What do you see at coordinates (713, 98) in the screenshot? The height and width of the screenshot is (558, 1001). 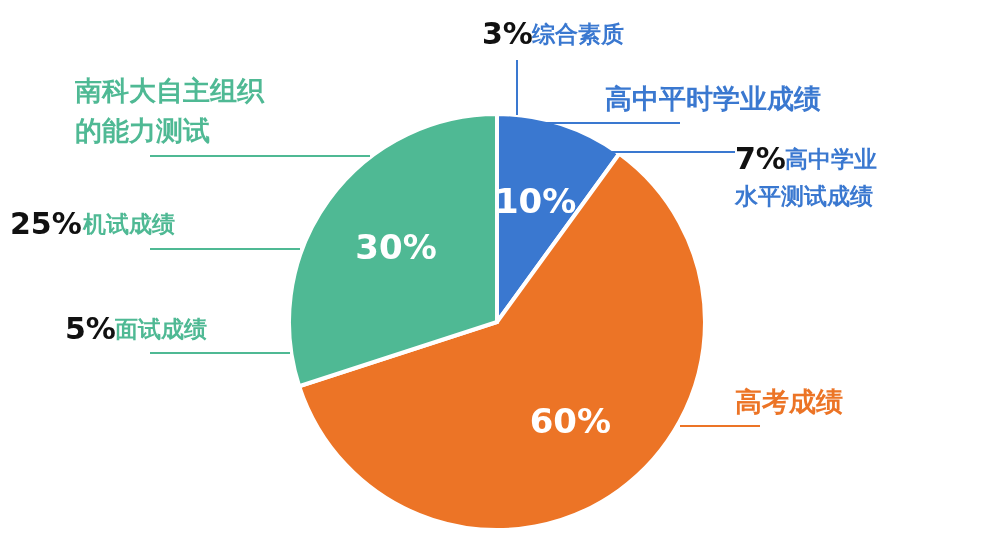 I see `slice-label: 高中平时学业成绩` at bounding box center [713, 98].